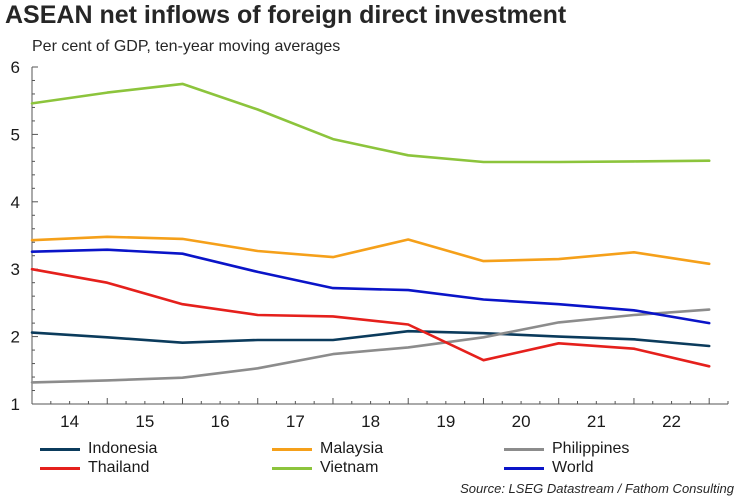 Image resolution: width=750 pixels, height=500 pixels. Describe the element at coordinates (370, 421) in the screenshot. I see `x-tick-label: 18` at that location.